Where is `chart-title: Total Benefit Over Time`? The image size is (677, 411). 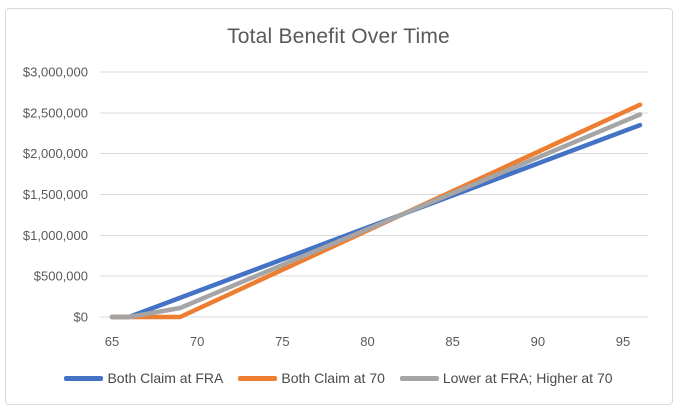
chart-title: Total Benefit Over Time is located at coordinates (338, 36).